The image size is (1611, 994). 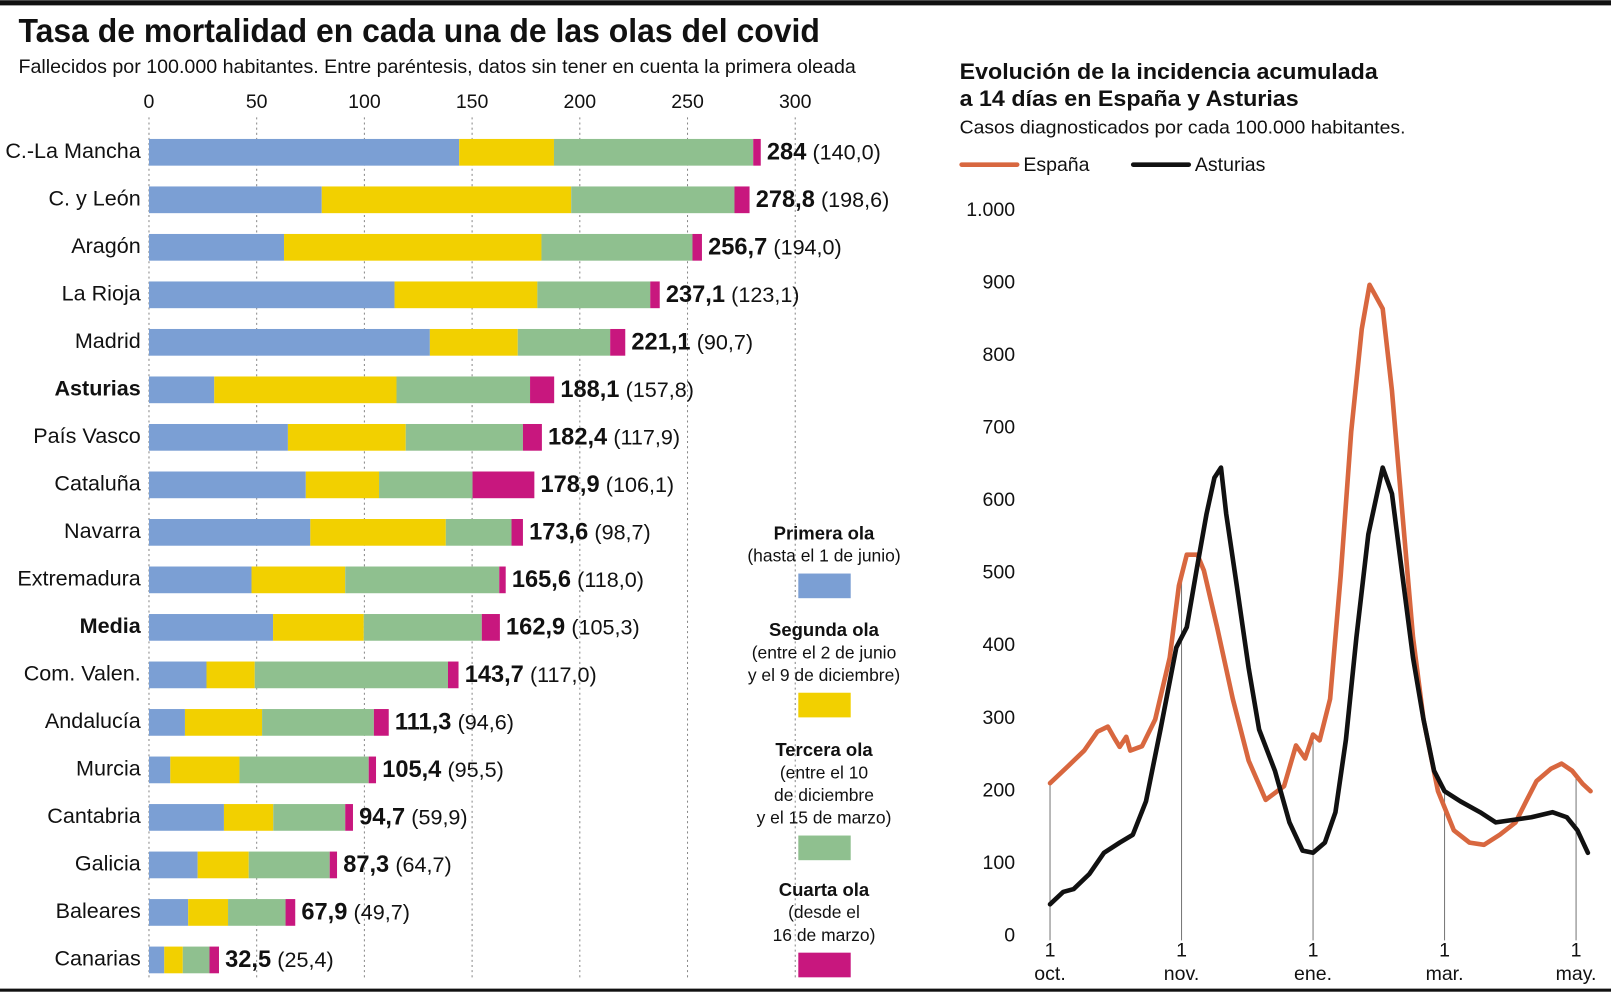 I want to click on total-label: 162,9, so click(x=535, y=628).